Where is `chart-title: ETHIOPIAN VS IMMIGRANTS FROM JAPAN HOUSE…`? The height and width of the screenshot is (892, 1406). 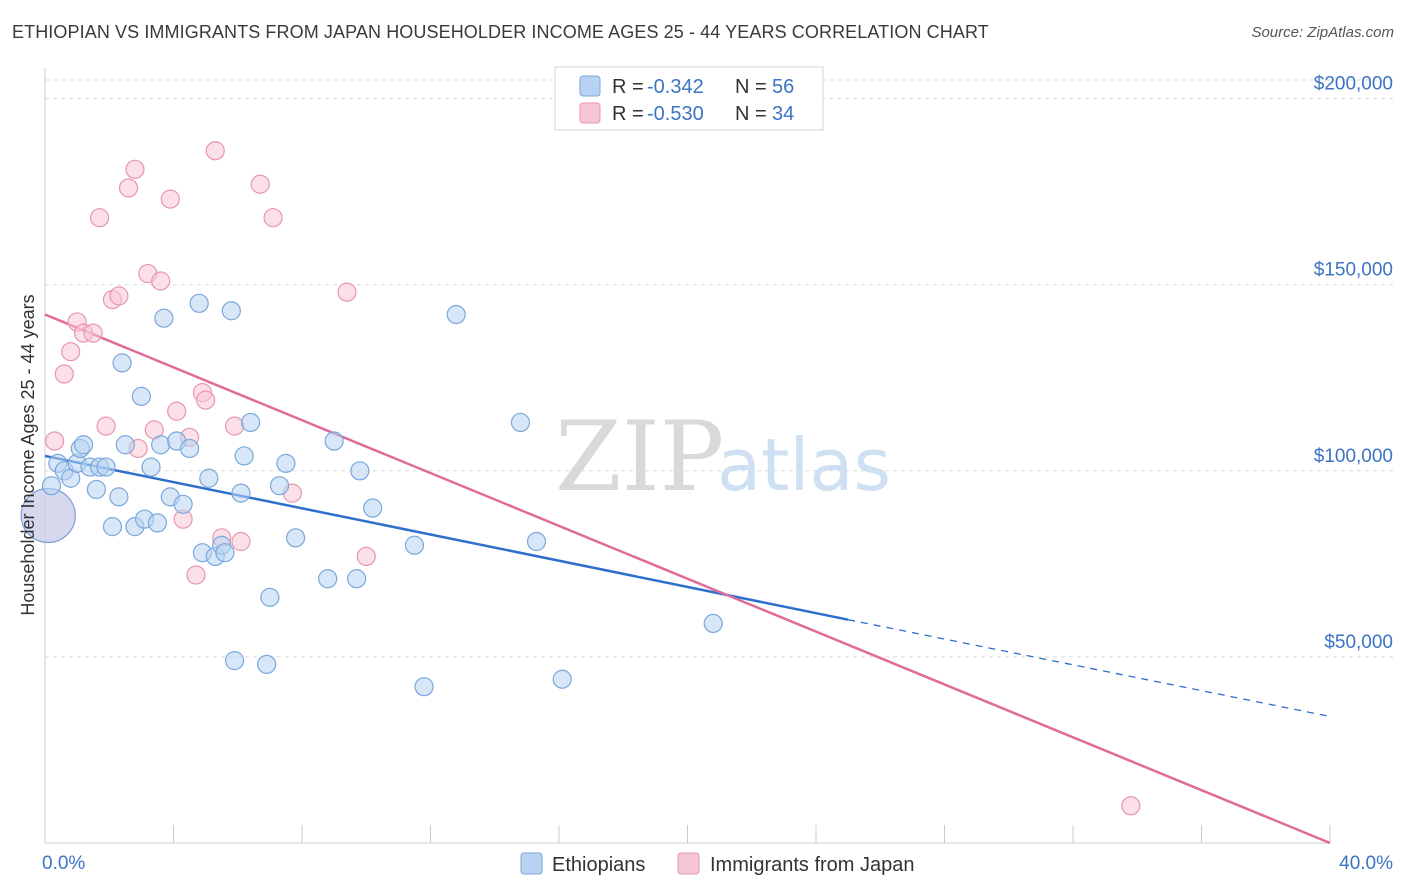 chart-title: ETHIOPIAN VS IMMIGRANTS FROM JAPAN HOUSE… is located at coordinates (500, 32).